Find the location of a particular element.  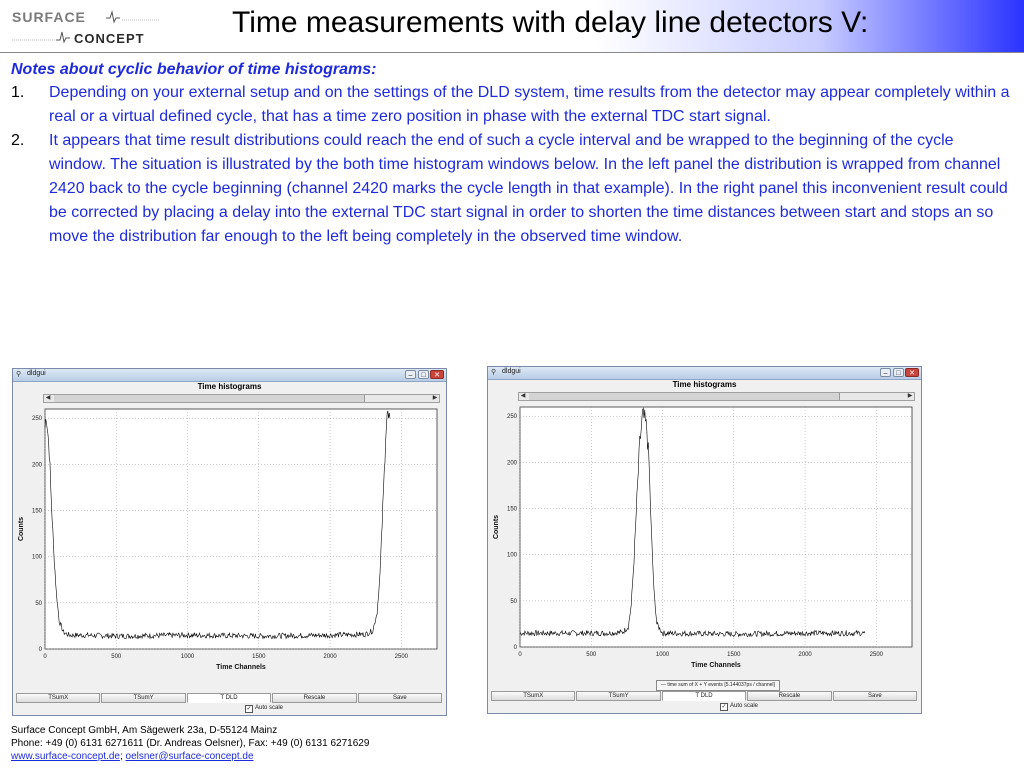

website-link: www.surface-concept.de is located at coordinates (65, 756).